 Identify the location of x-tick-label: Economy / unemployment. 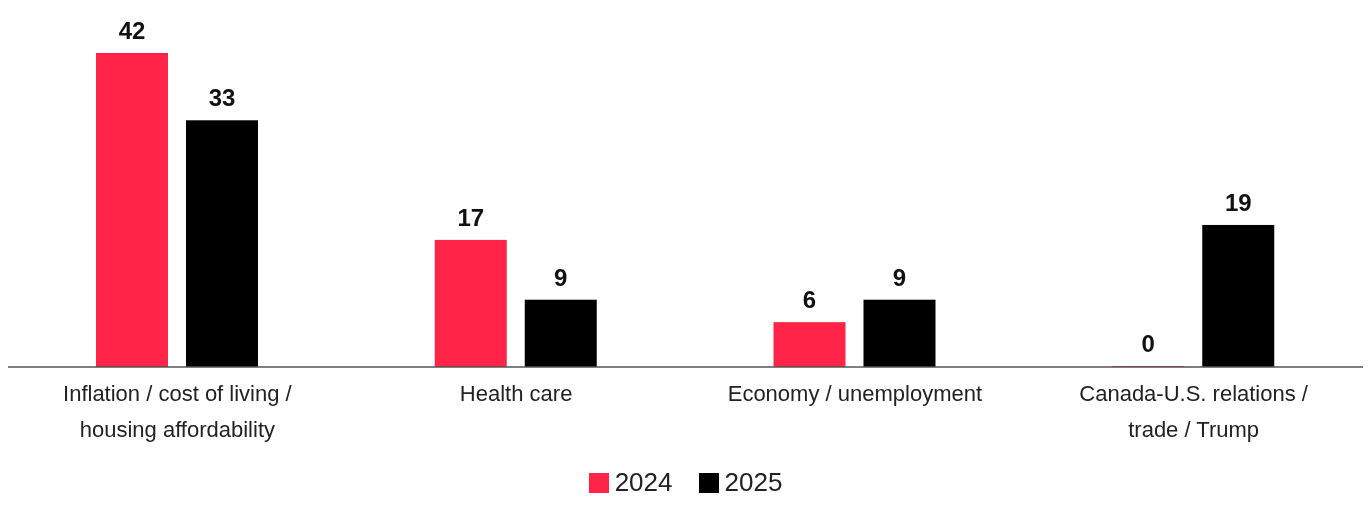
(855, 393).